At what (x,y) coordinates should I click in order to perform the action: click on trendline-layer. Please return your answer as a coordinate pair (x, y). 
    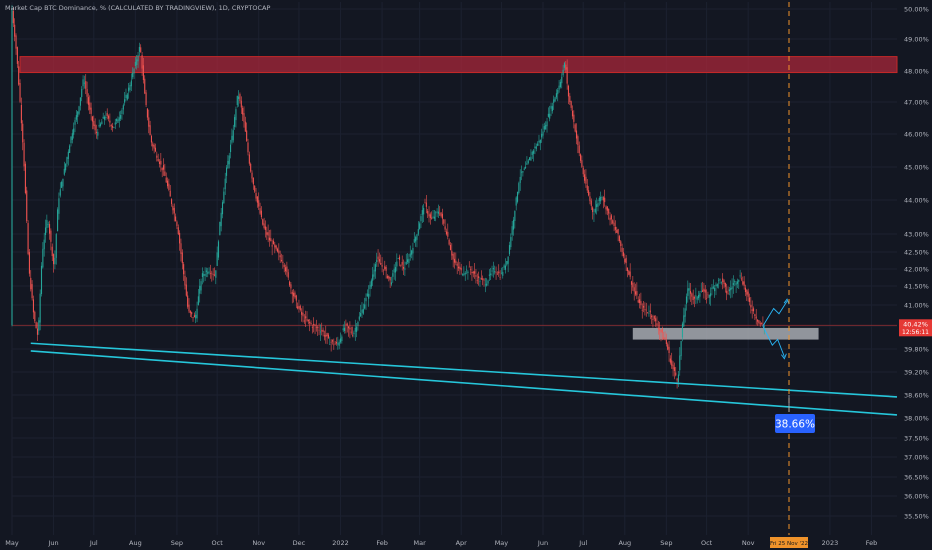
    Looking at the image, I should click on (464, 379).